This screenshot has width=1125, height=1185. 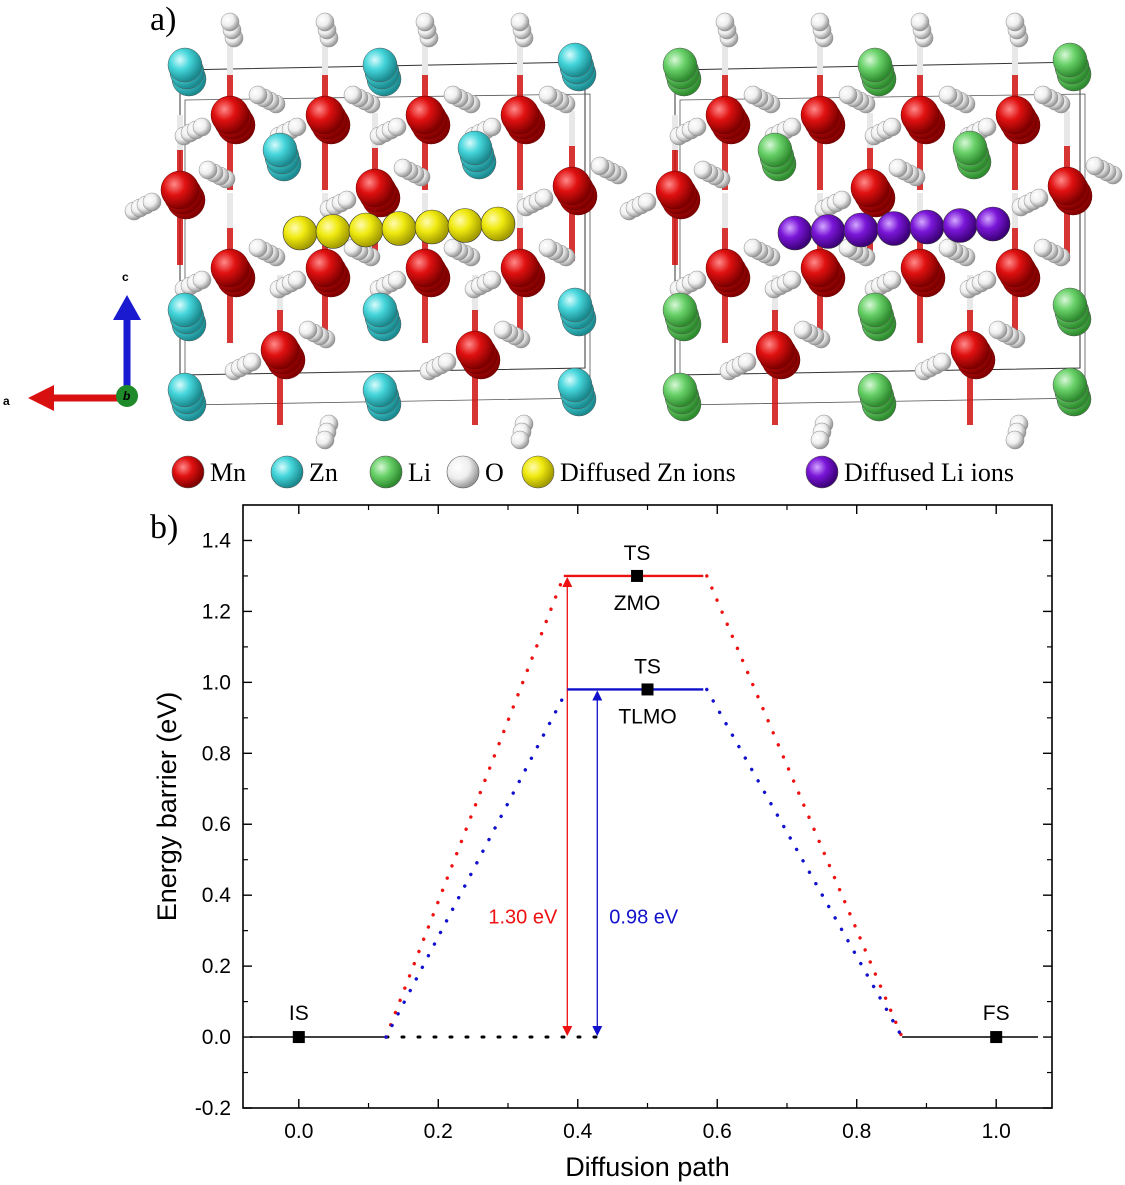 I want to click on c-axis-arrowhead, so click(x=127, y=307).